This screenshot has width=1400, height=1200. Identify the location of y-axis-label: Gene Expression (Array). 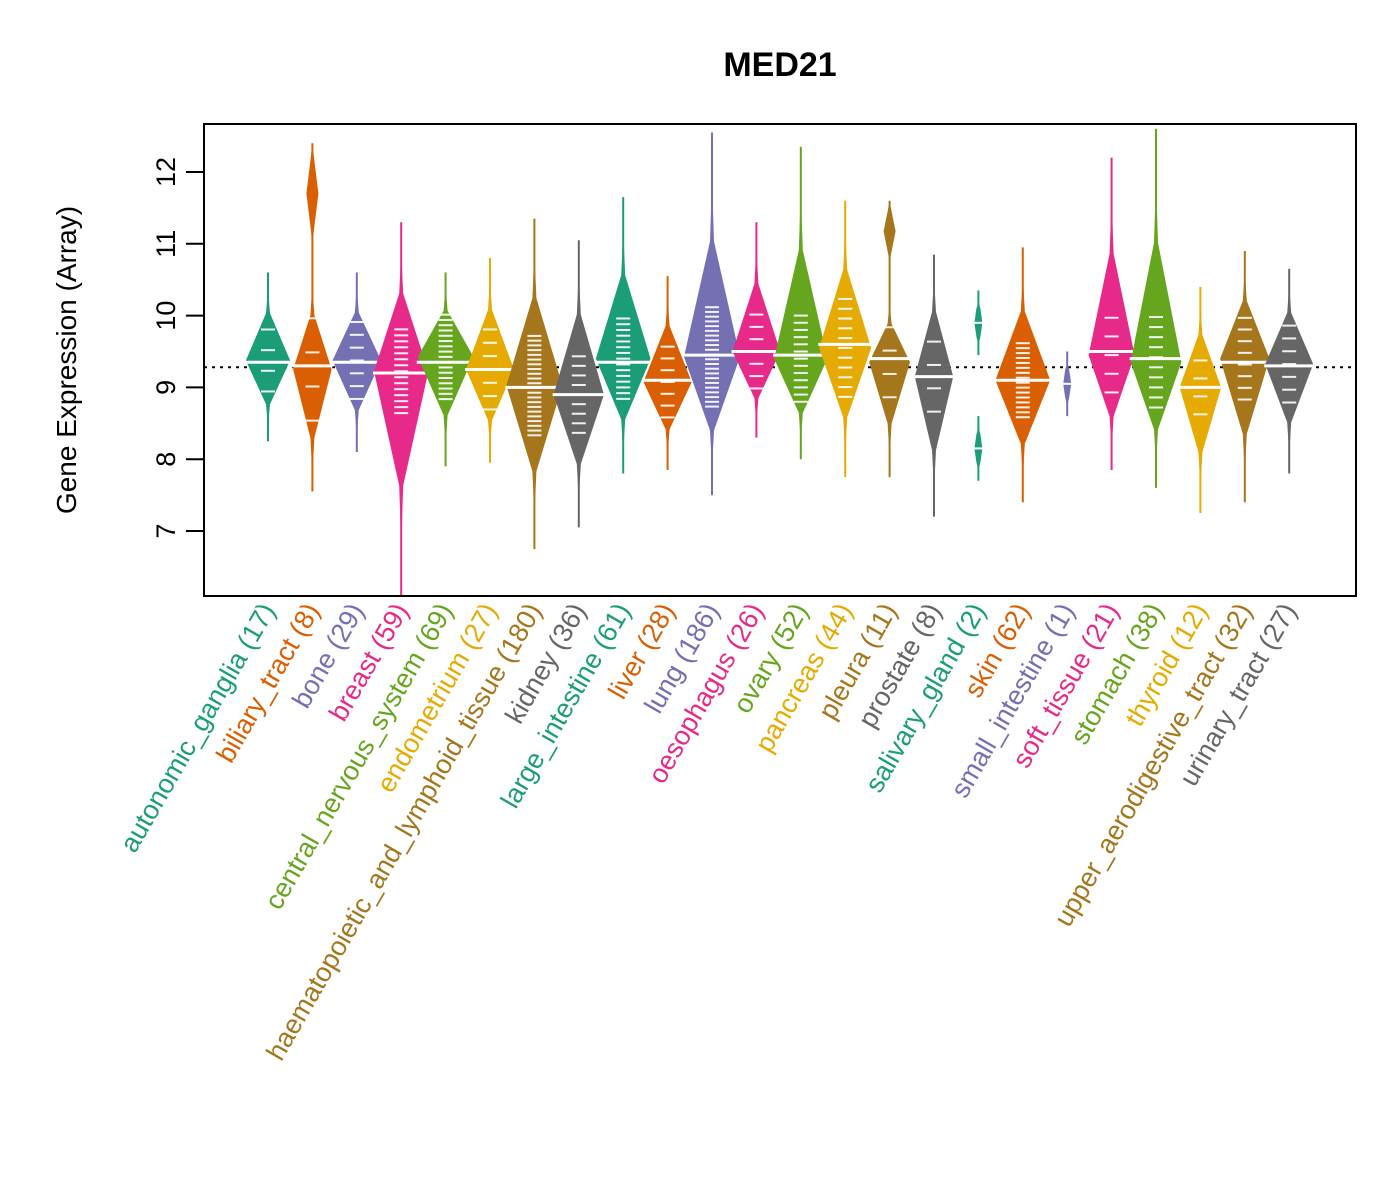
(66, 360).